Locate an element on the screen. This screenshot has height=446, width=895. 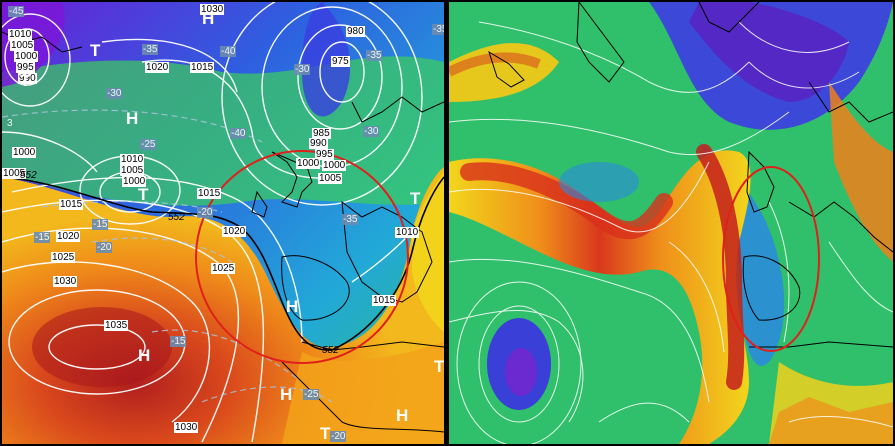
highlight-circle is located at coordinates (302, 257).